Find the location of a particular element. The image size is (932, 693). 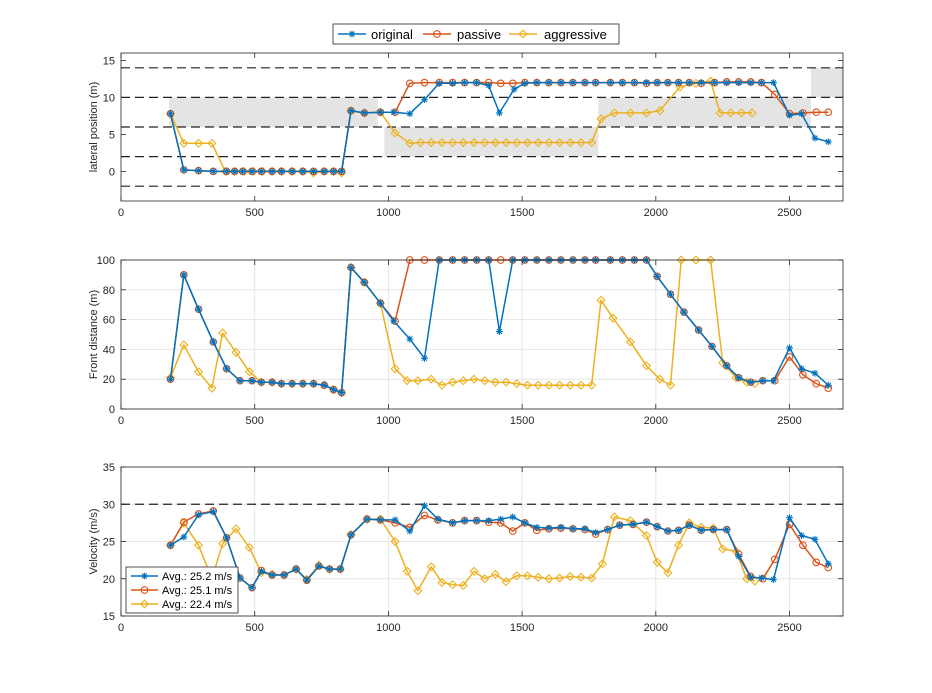

x-tick-label: 500 is located at coordinates (255, 628).